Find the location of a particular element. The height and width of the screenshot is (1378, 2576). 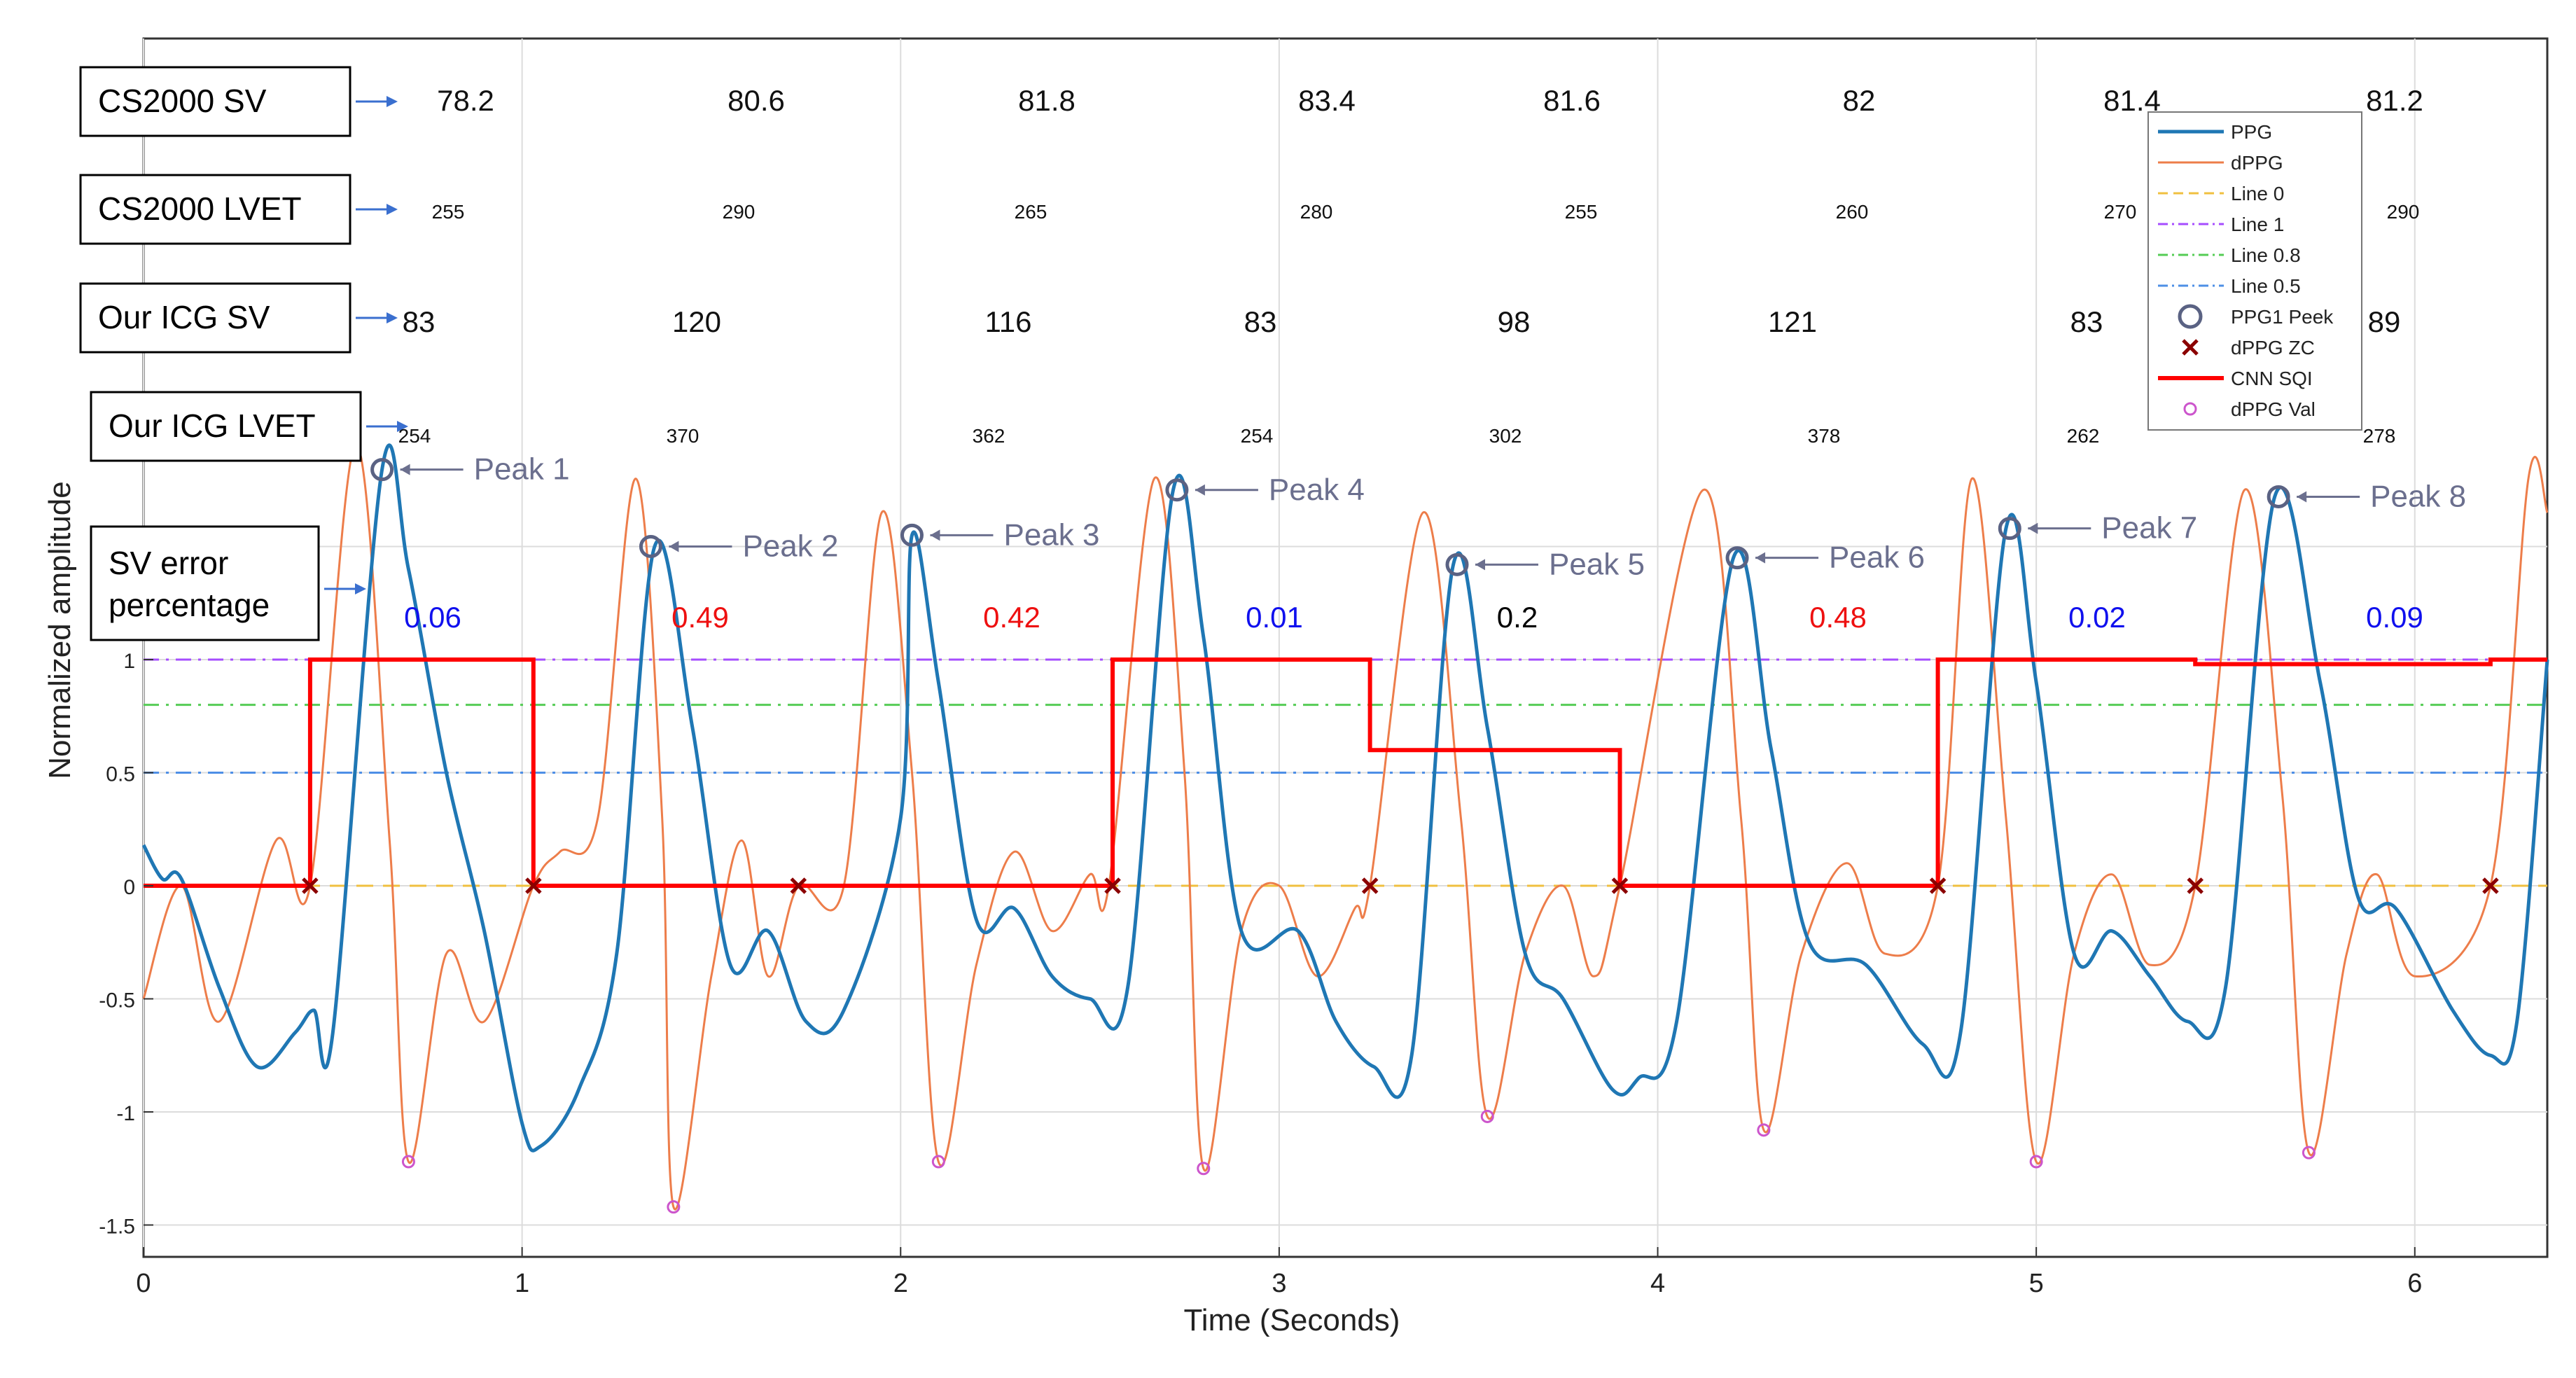

cs2000-sv-value: 81.2 is located at coordinates (2394, 100).